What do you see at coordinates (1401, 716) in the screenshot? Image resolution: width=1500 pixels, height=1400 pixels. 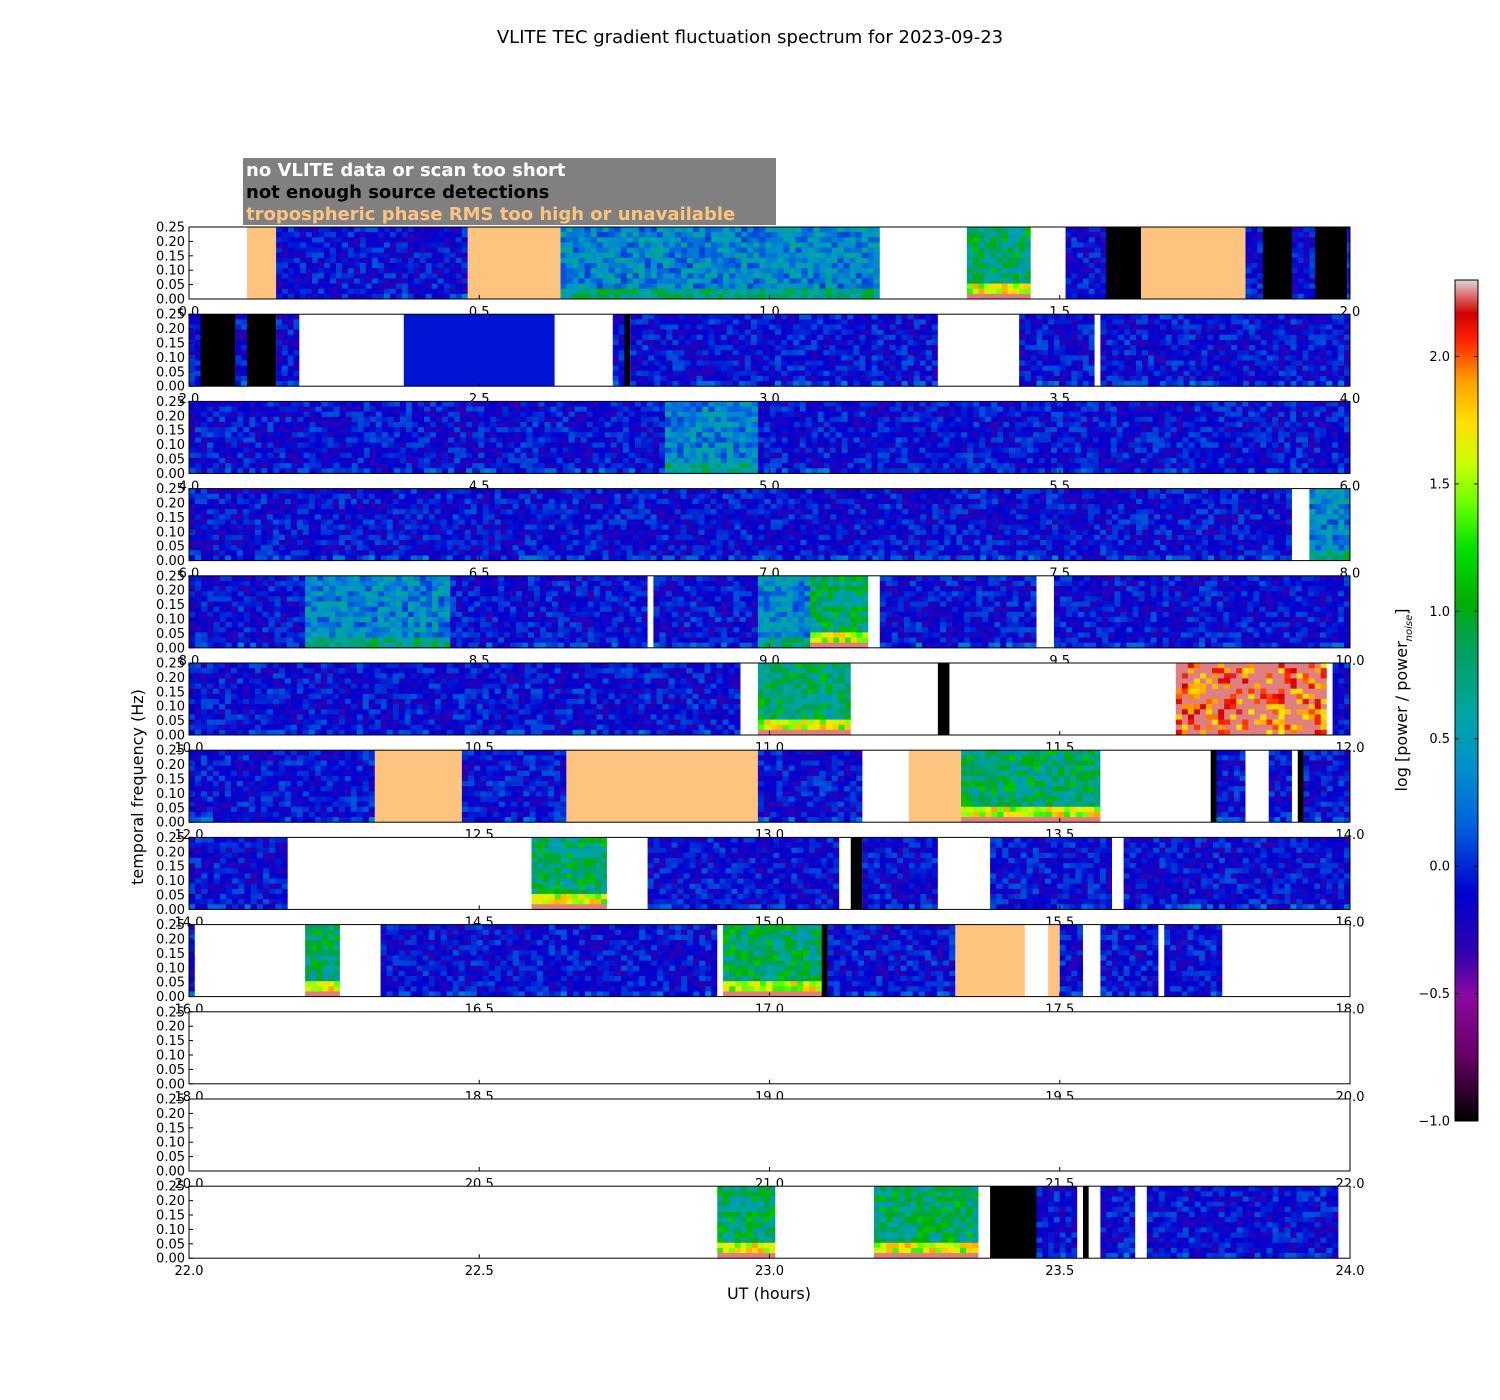 I see `colorbar-label-main: log [power / power` at bounding box center [1401, 716].